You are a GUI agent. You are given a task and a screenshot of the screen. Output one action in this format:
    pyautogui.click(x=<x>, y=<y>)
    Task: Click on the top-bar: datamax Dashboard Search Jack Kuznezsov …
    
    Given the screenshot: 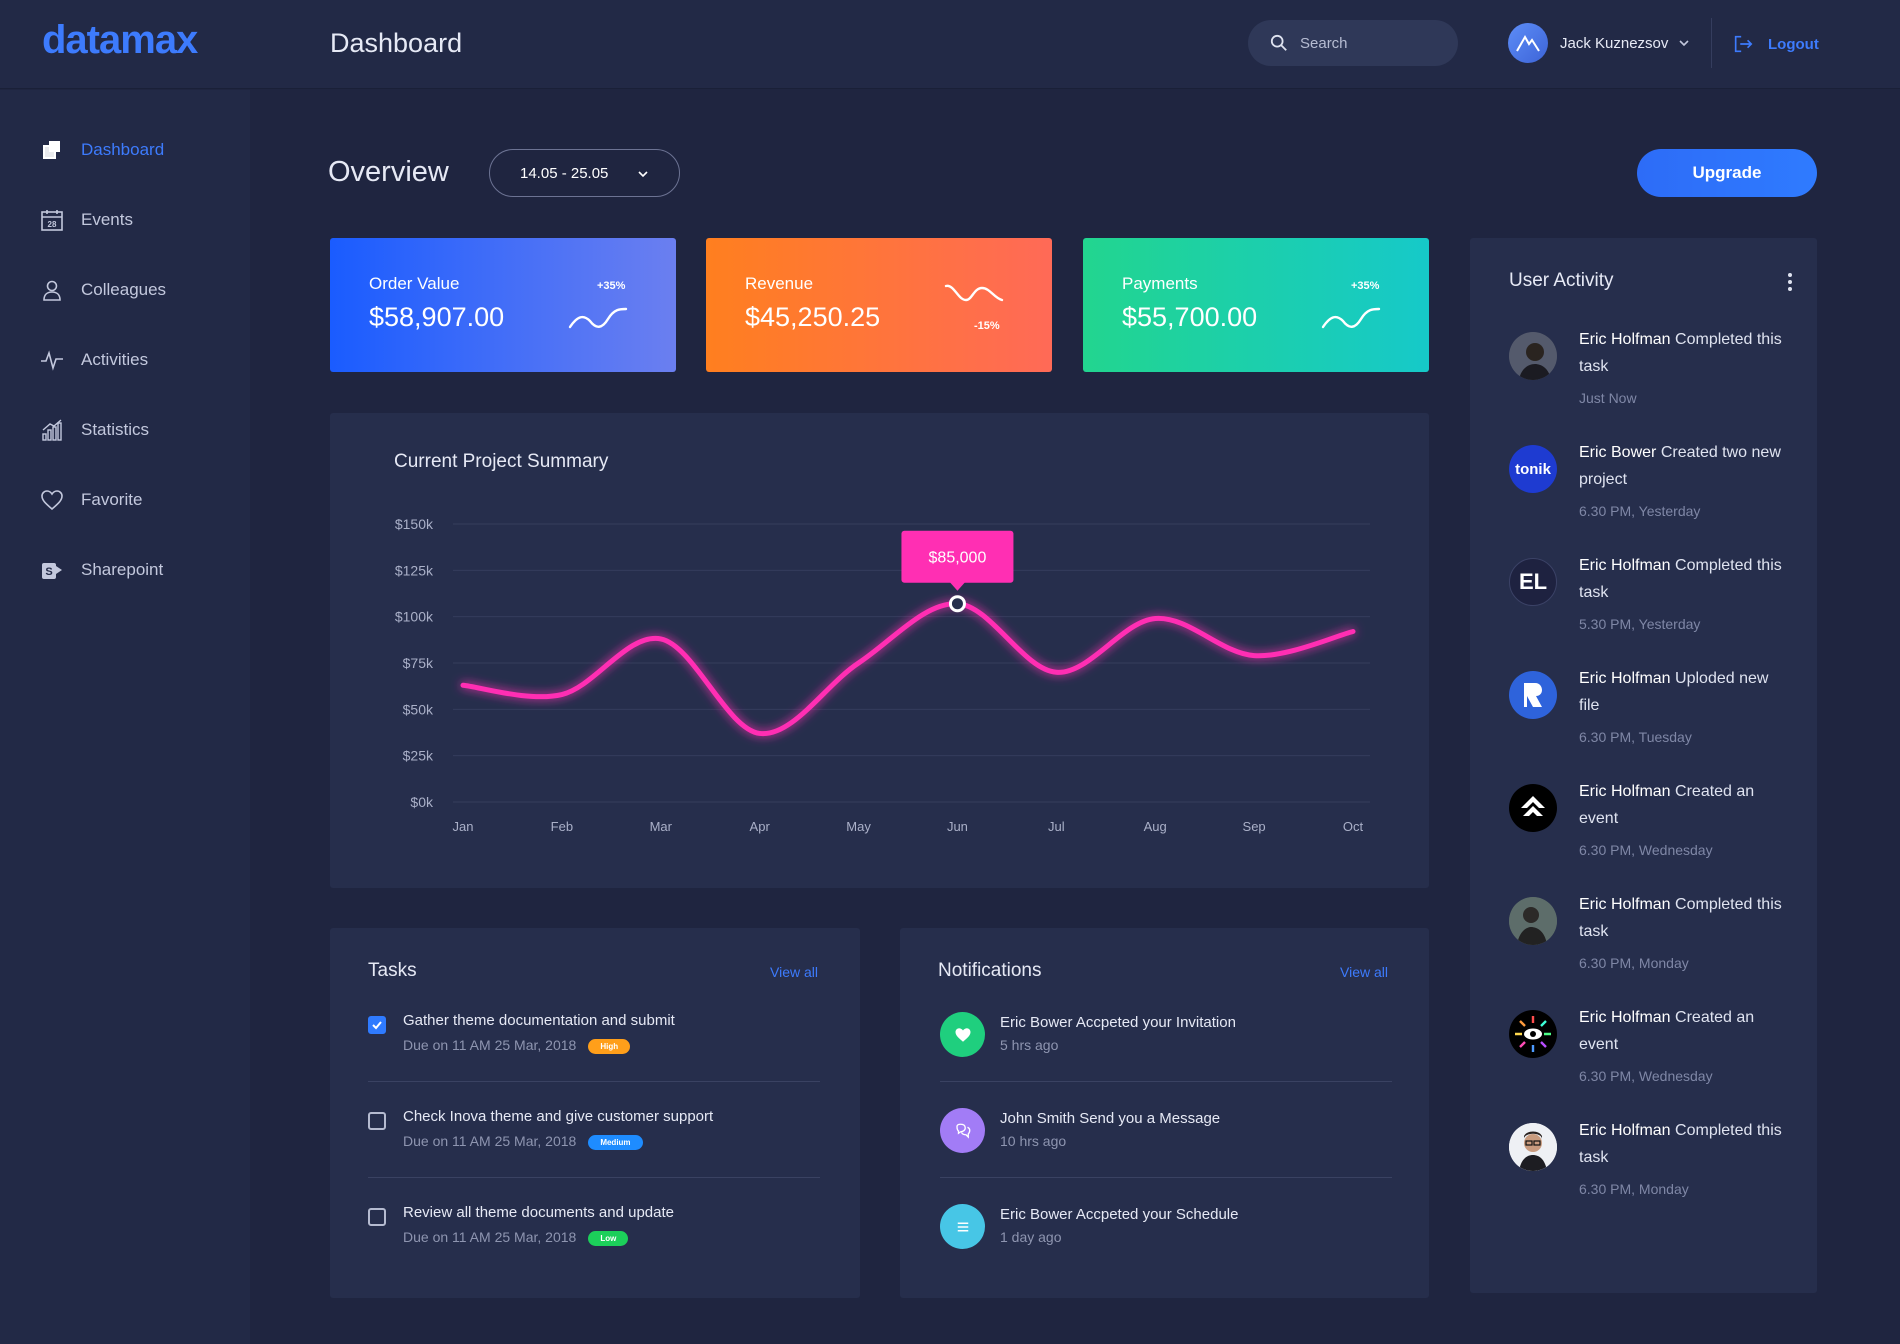 What is the action you would take?
    pyautogui.click(x=950, y=44)
    